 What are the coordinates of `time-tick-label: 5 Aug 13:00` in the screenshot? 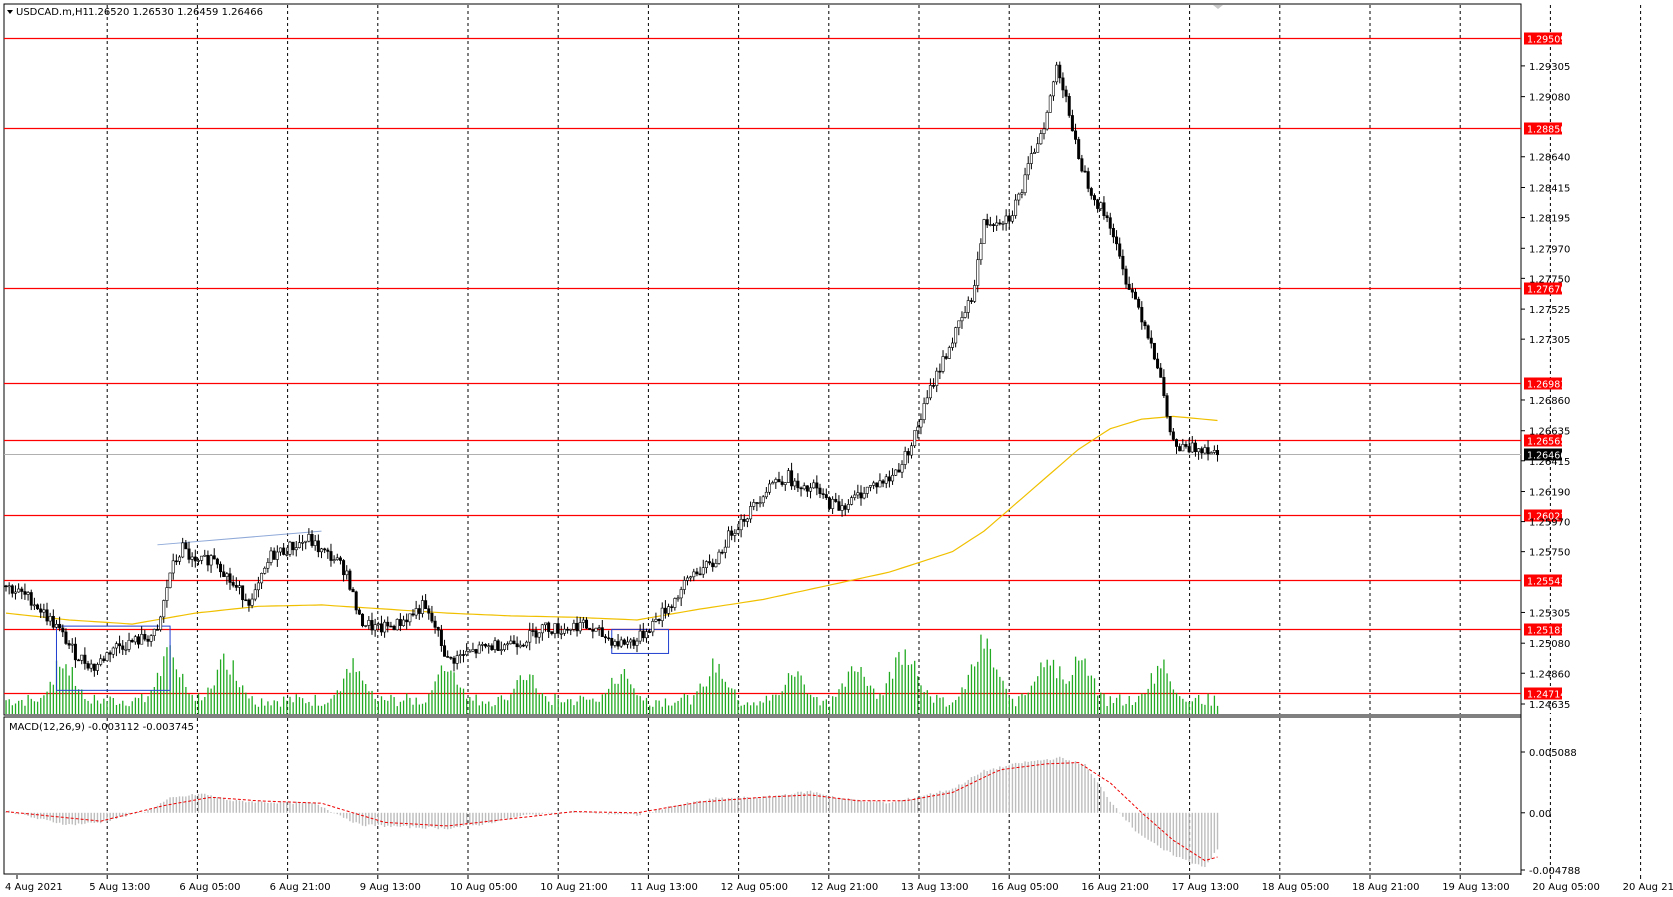 It's located at (119, 887).